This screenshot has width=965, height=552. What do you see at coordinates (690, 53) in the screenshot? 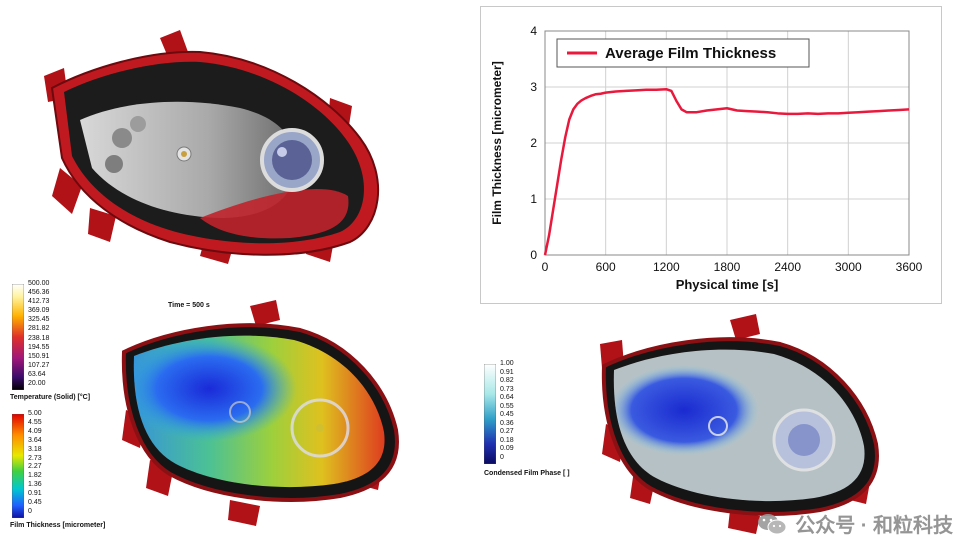
I see `legend-label: Average Film Thickness` at bounding box center [690, 53].